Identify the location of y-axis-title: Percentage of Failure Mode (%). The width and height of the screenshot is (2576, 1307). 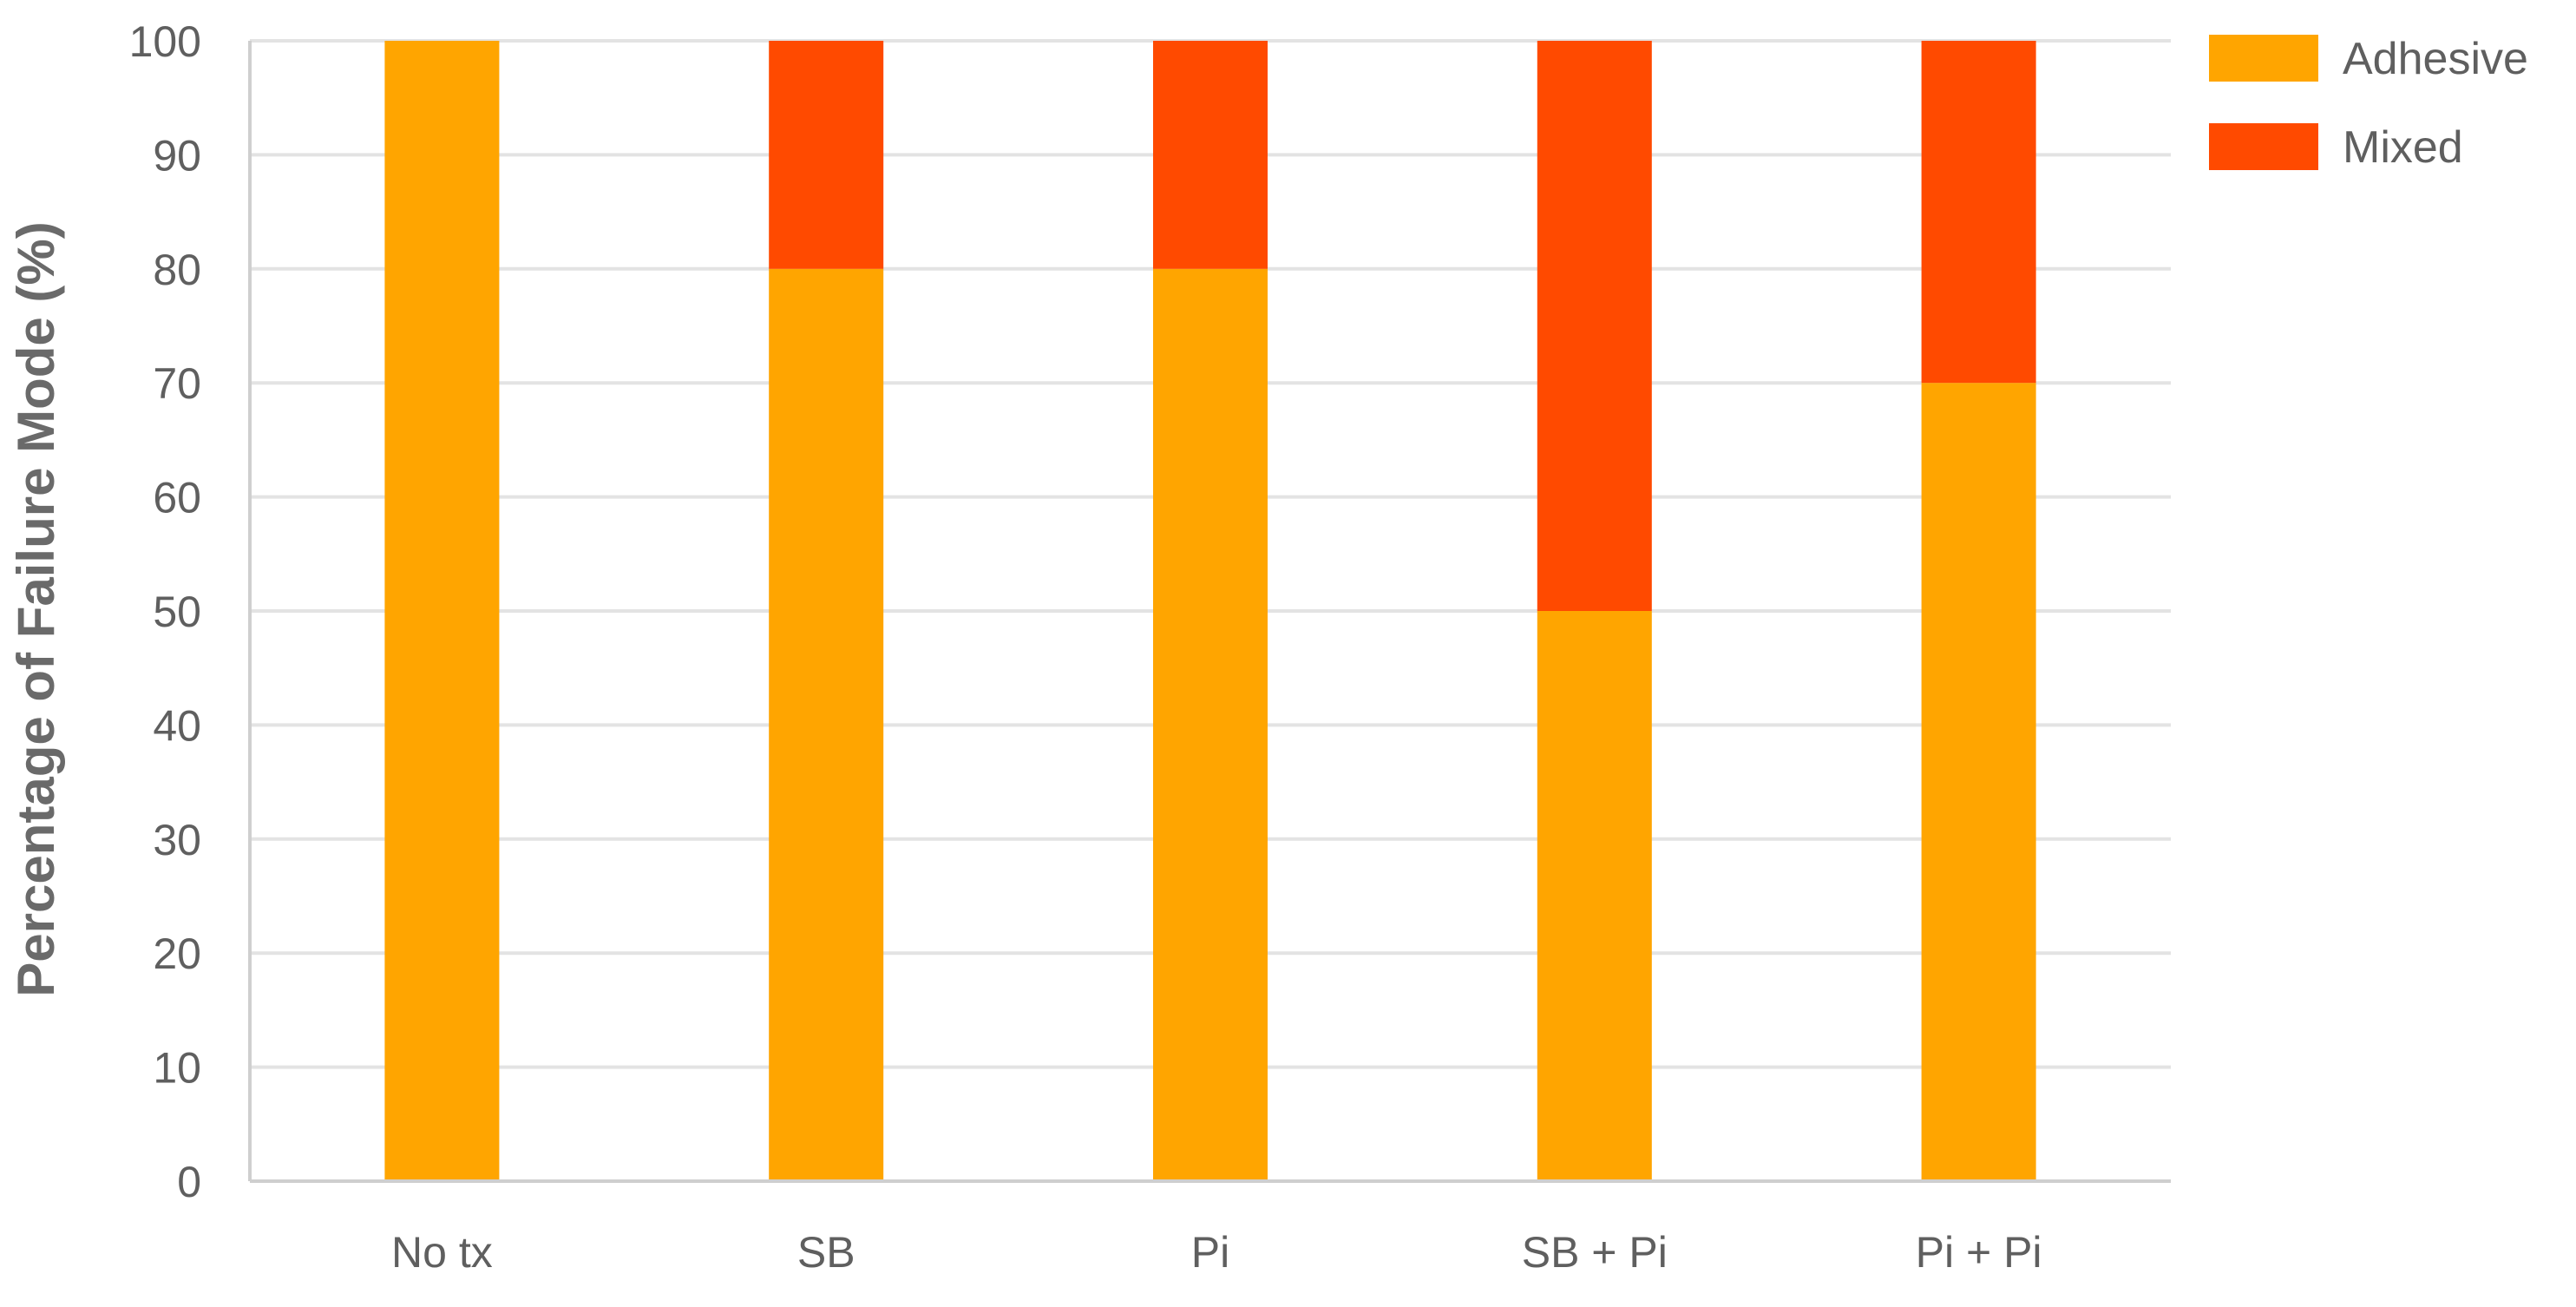
(36, 609).